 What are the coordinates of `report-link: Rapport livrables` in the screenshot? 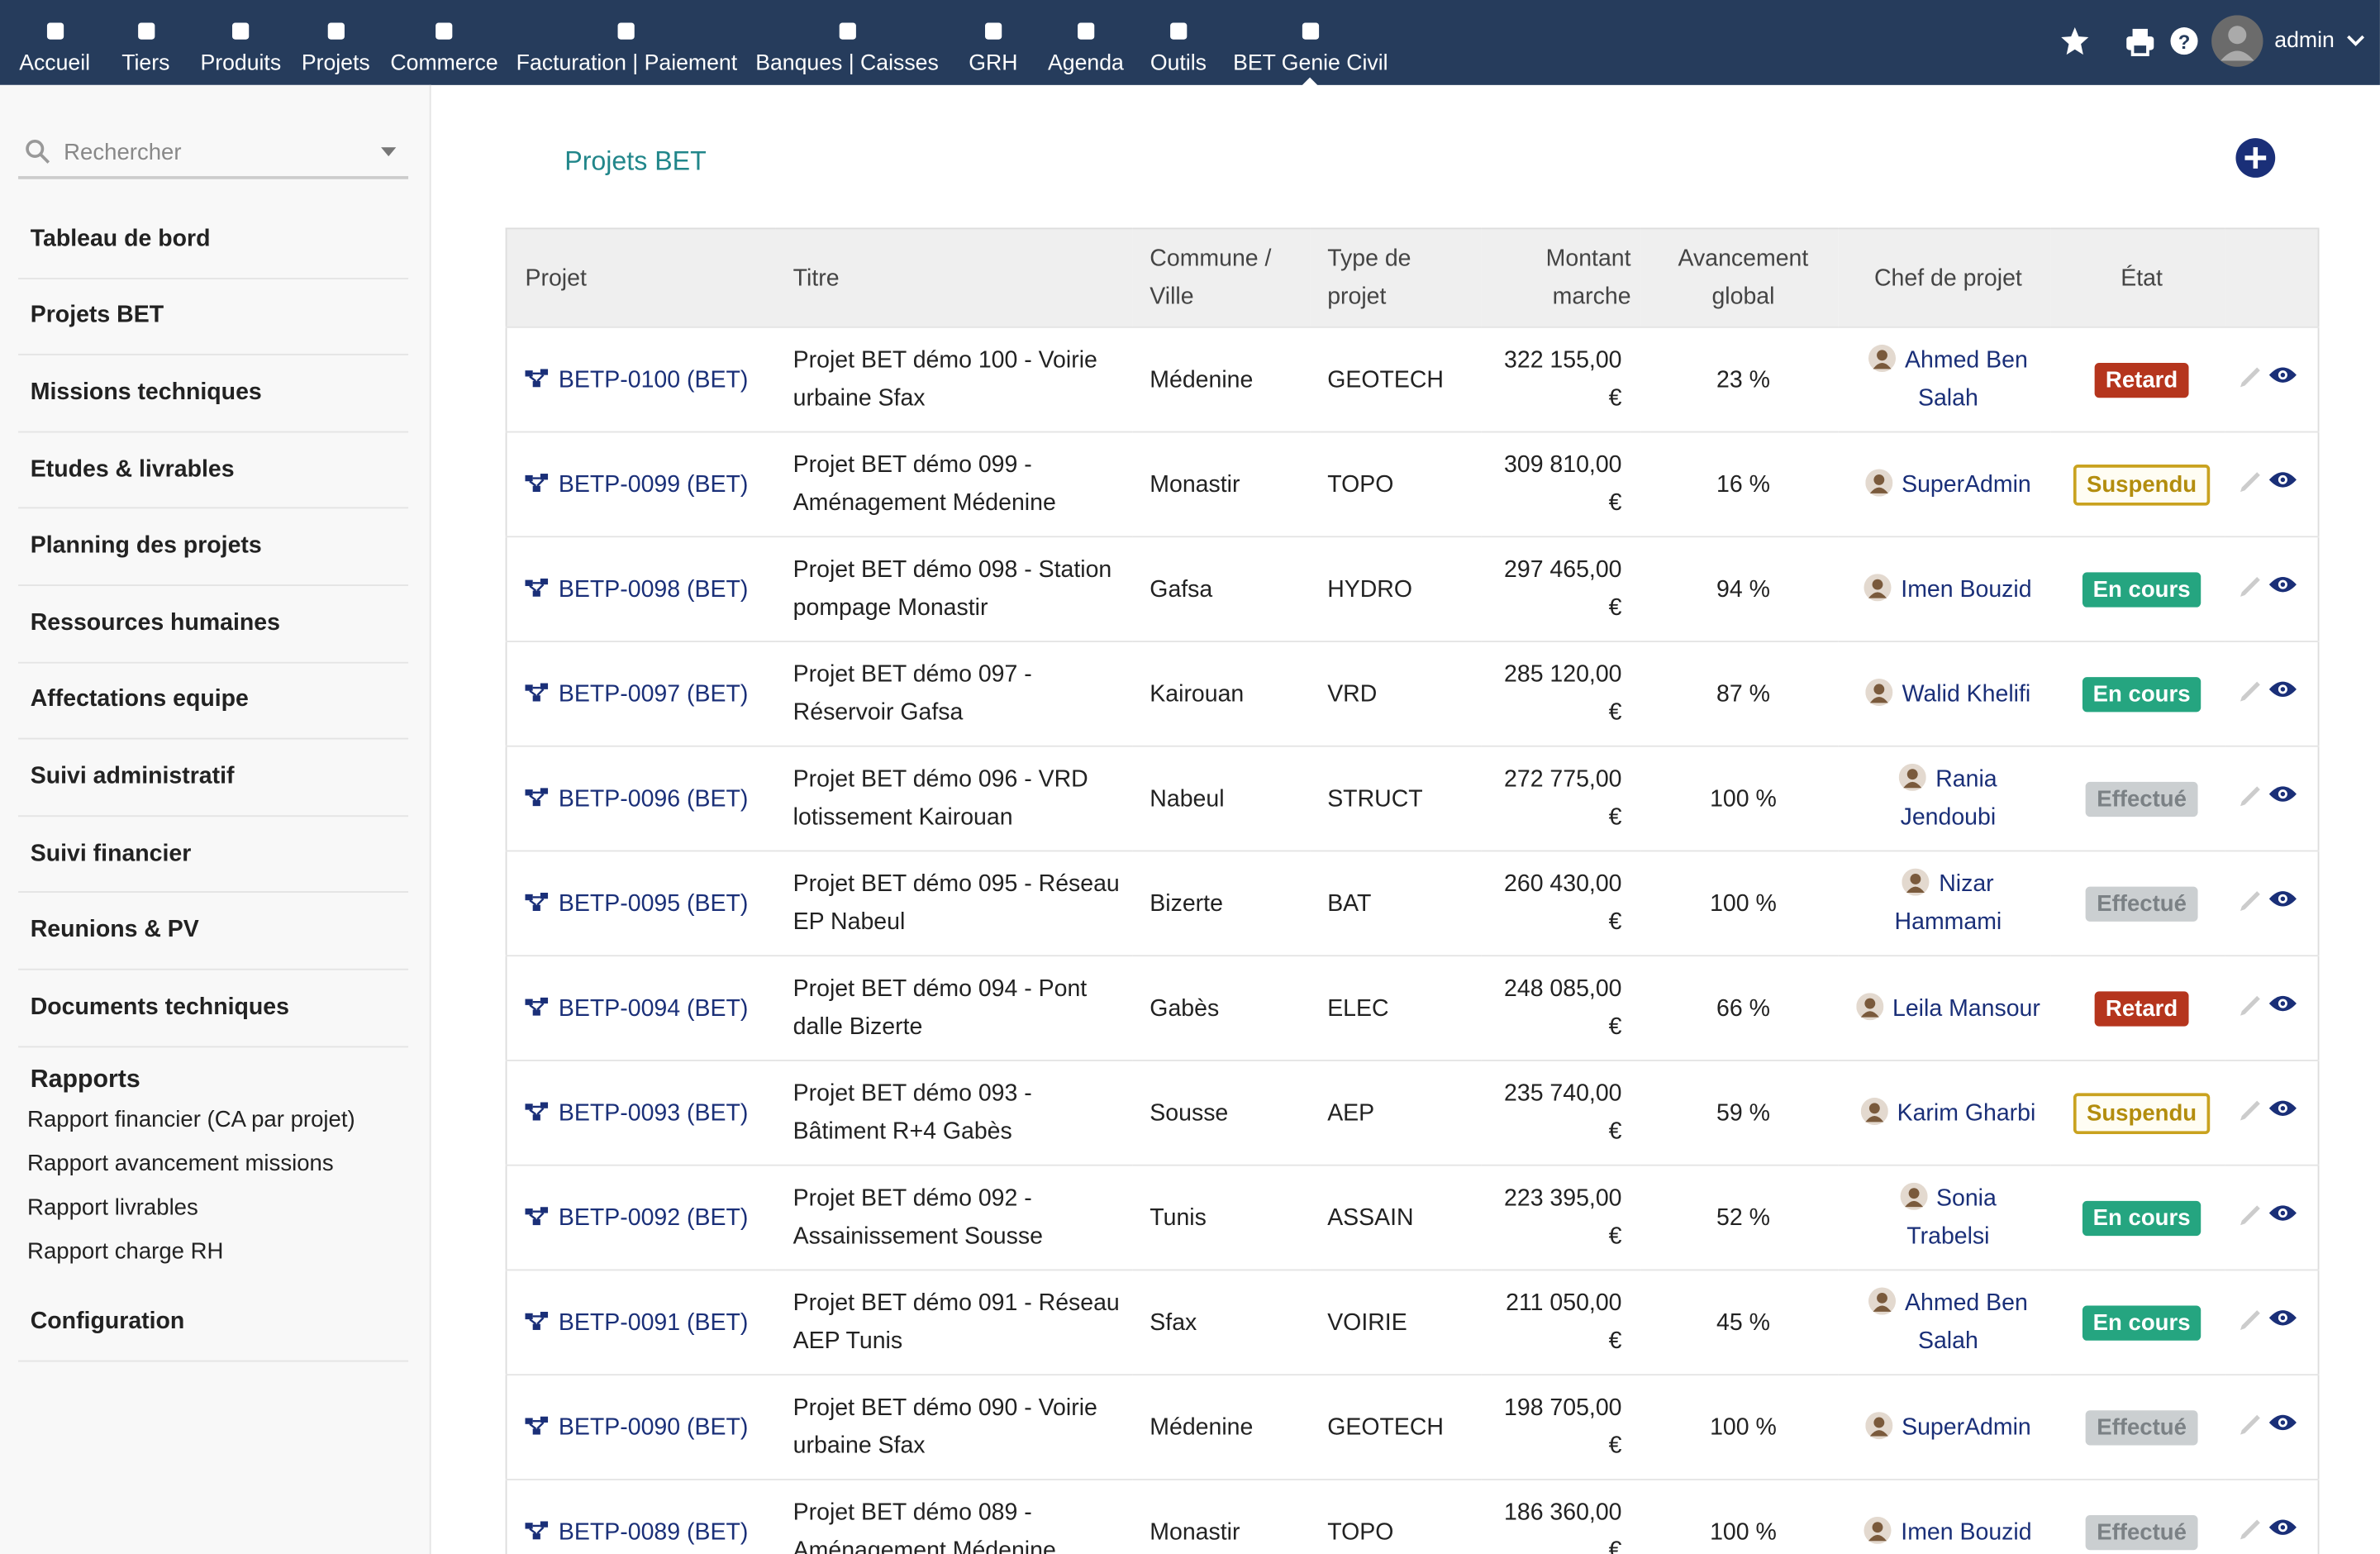 It's located at (112, 1207).